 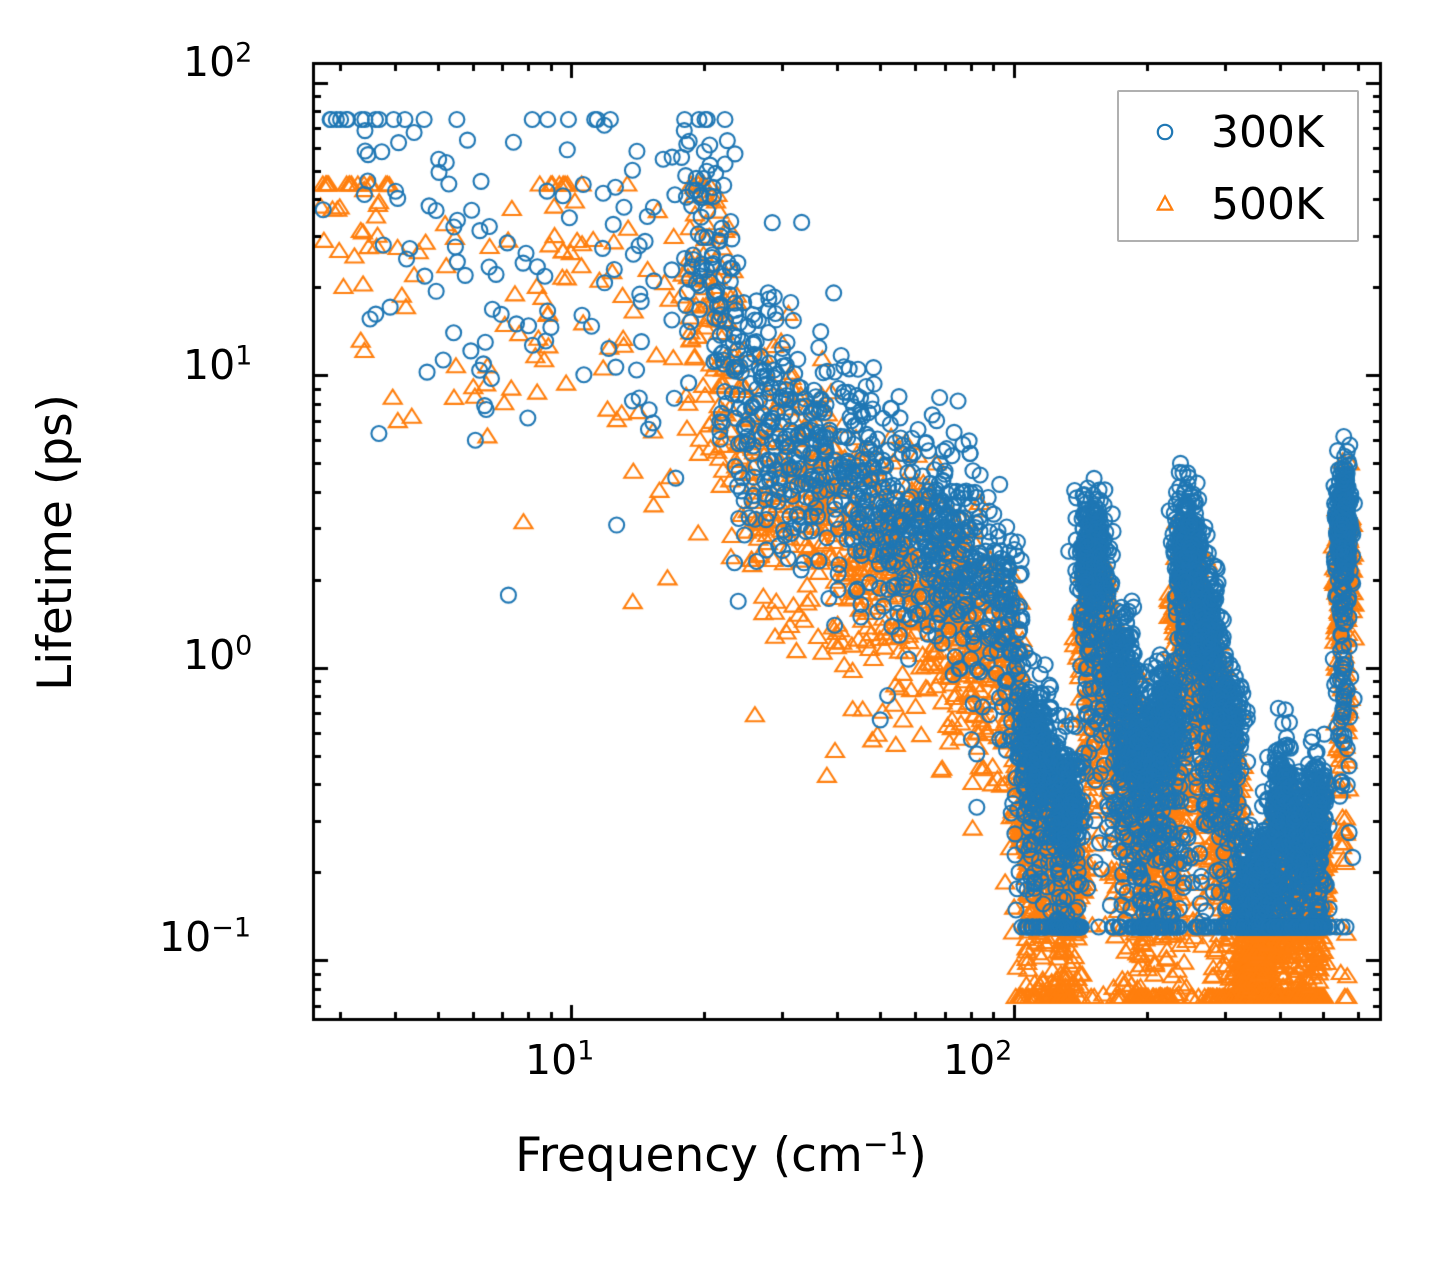 I want to click on legend: 300K 500K, so click(x=1238, y=166).